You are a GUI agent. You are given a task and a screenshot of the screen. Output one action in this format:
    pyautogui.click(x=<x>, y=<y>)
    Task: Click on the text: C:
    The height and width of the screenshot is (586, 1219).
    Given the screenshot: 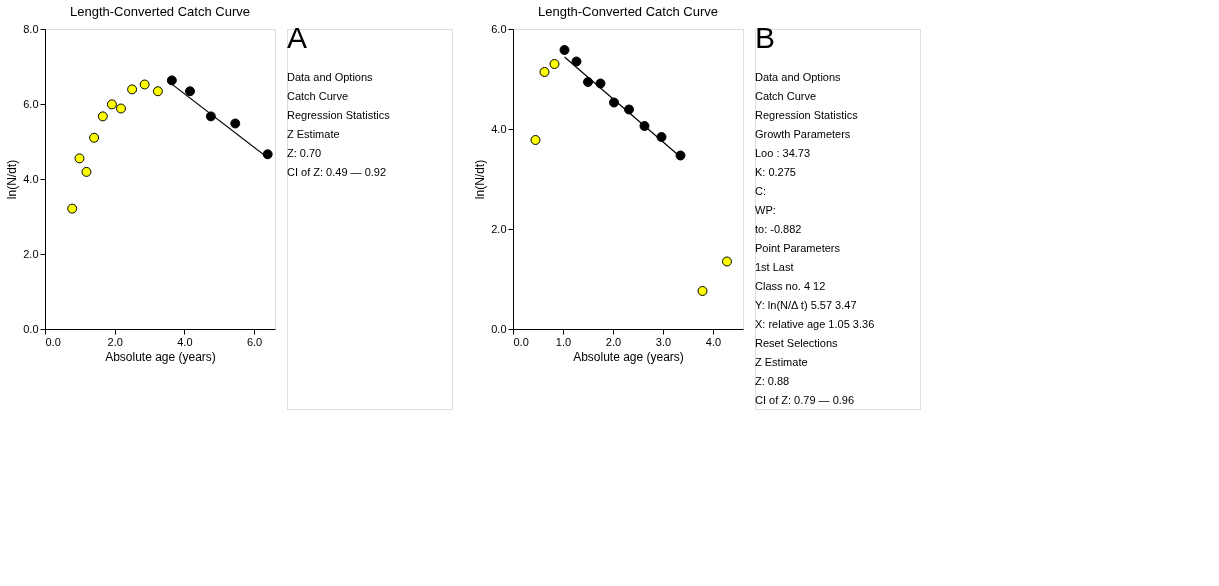 What is the action you would take?
    pyautogui.click(x=760, y=191)
    